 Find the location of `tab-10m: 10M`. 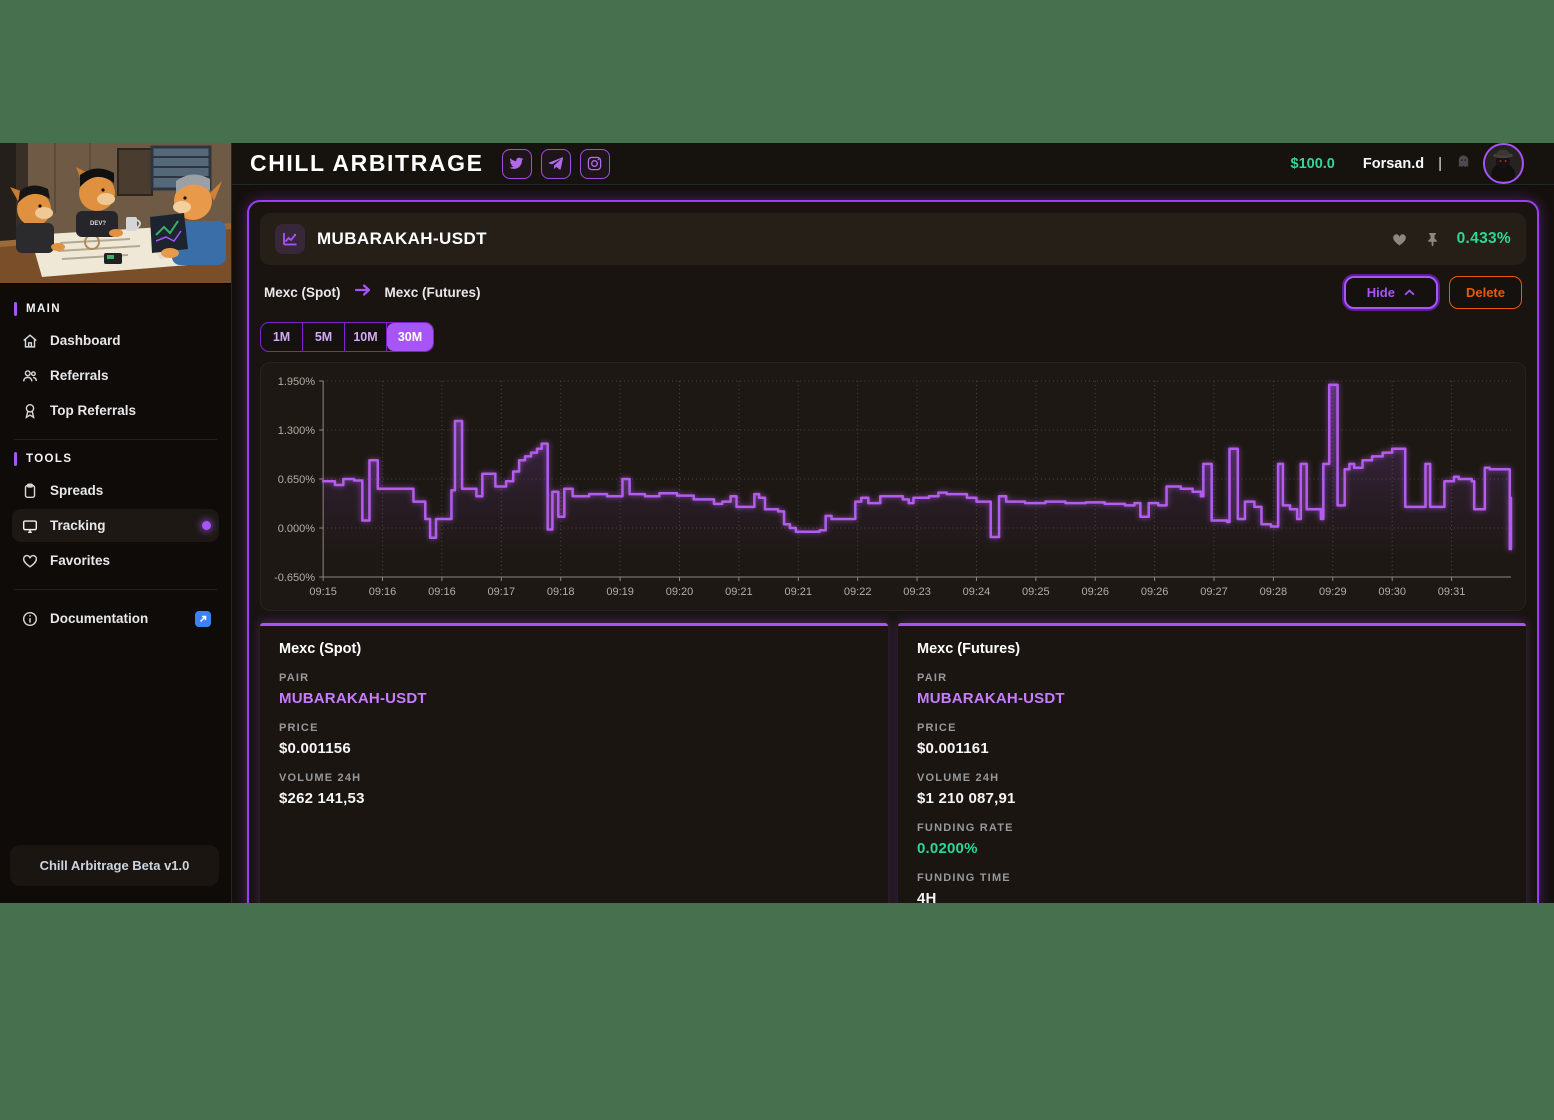

tab-10m: 10M is located at coordinates (366, 337).